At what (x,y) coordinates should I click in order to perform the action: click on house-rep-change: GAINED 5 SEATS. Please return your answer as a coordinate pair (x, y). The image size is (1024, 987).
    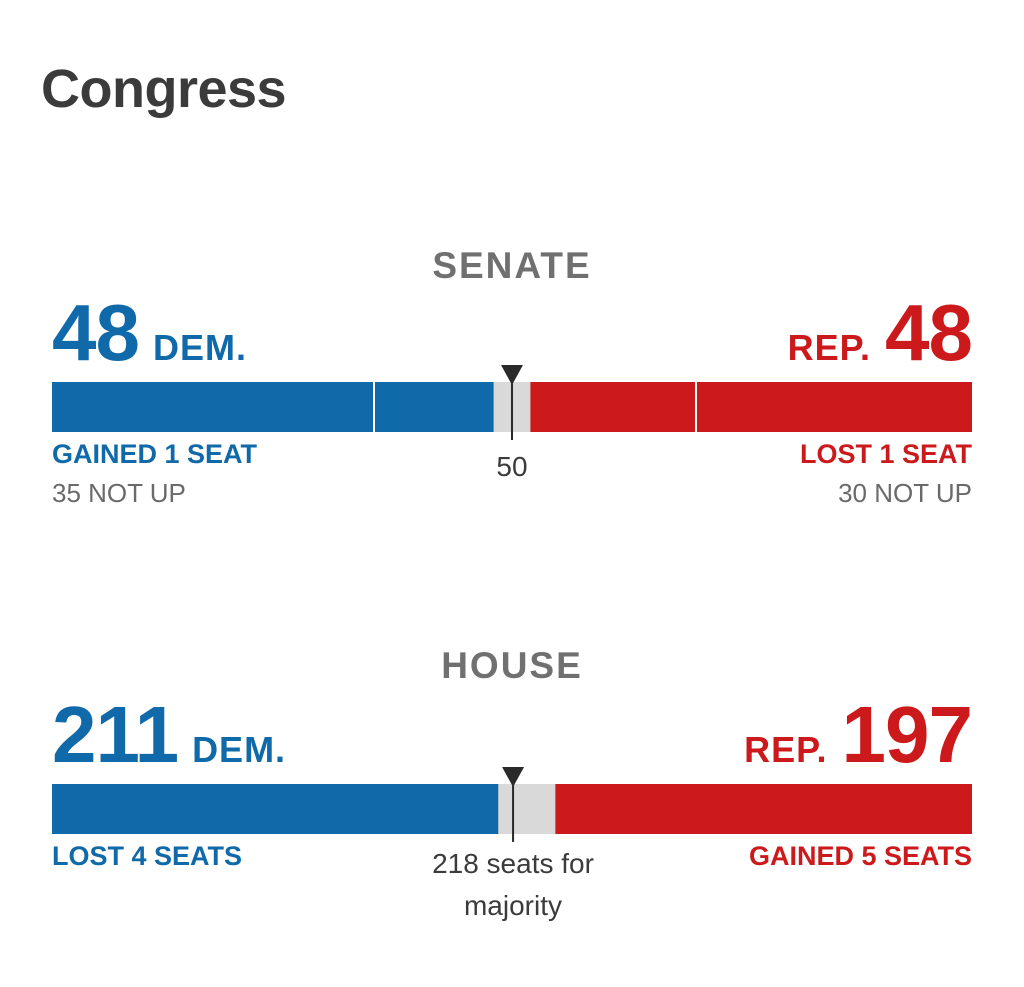
    Looking at the image, I should click on (860, 856).